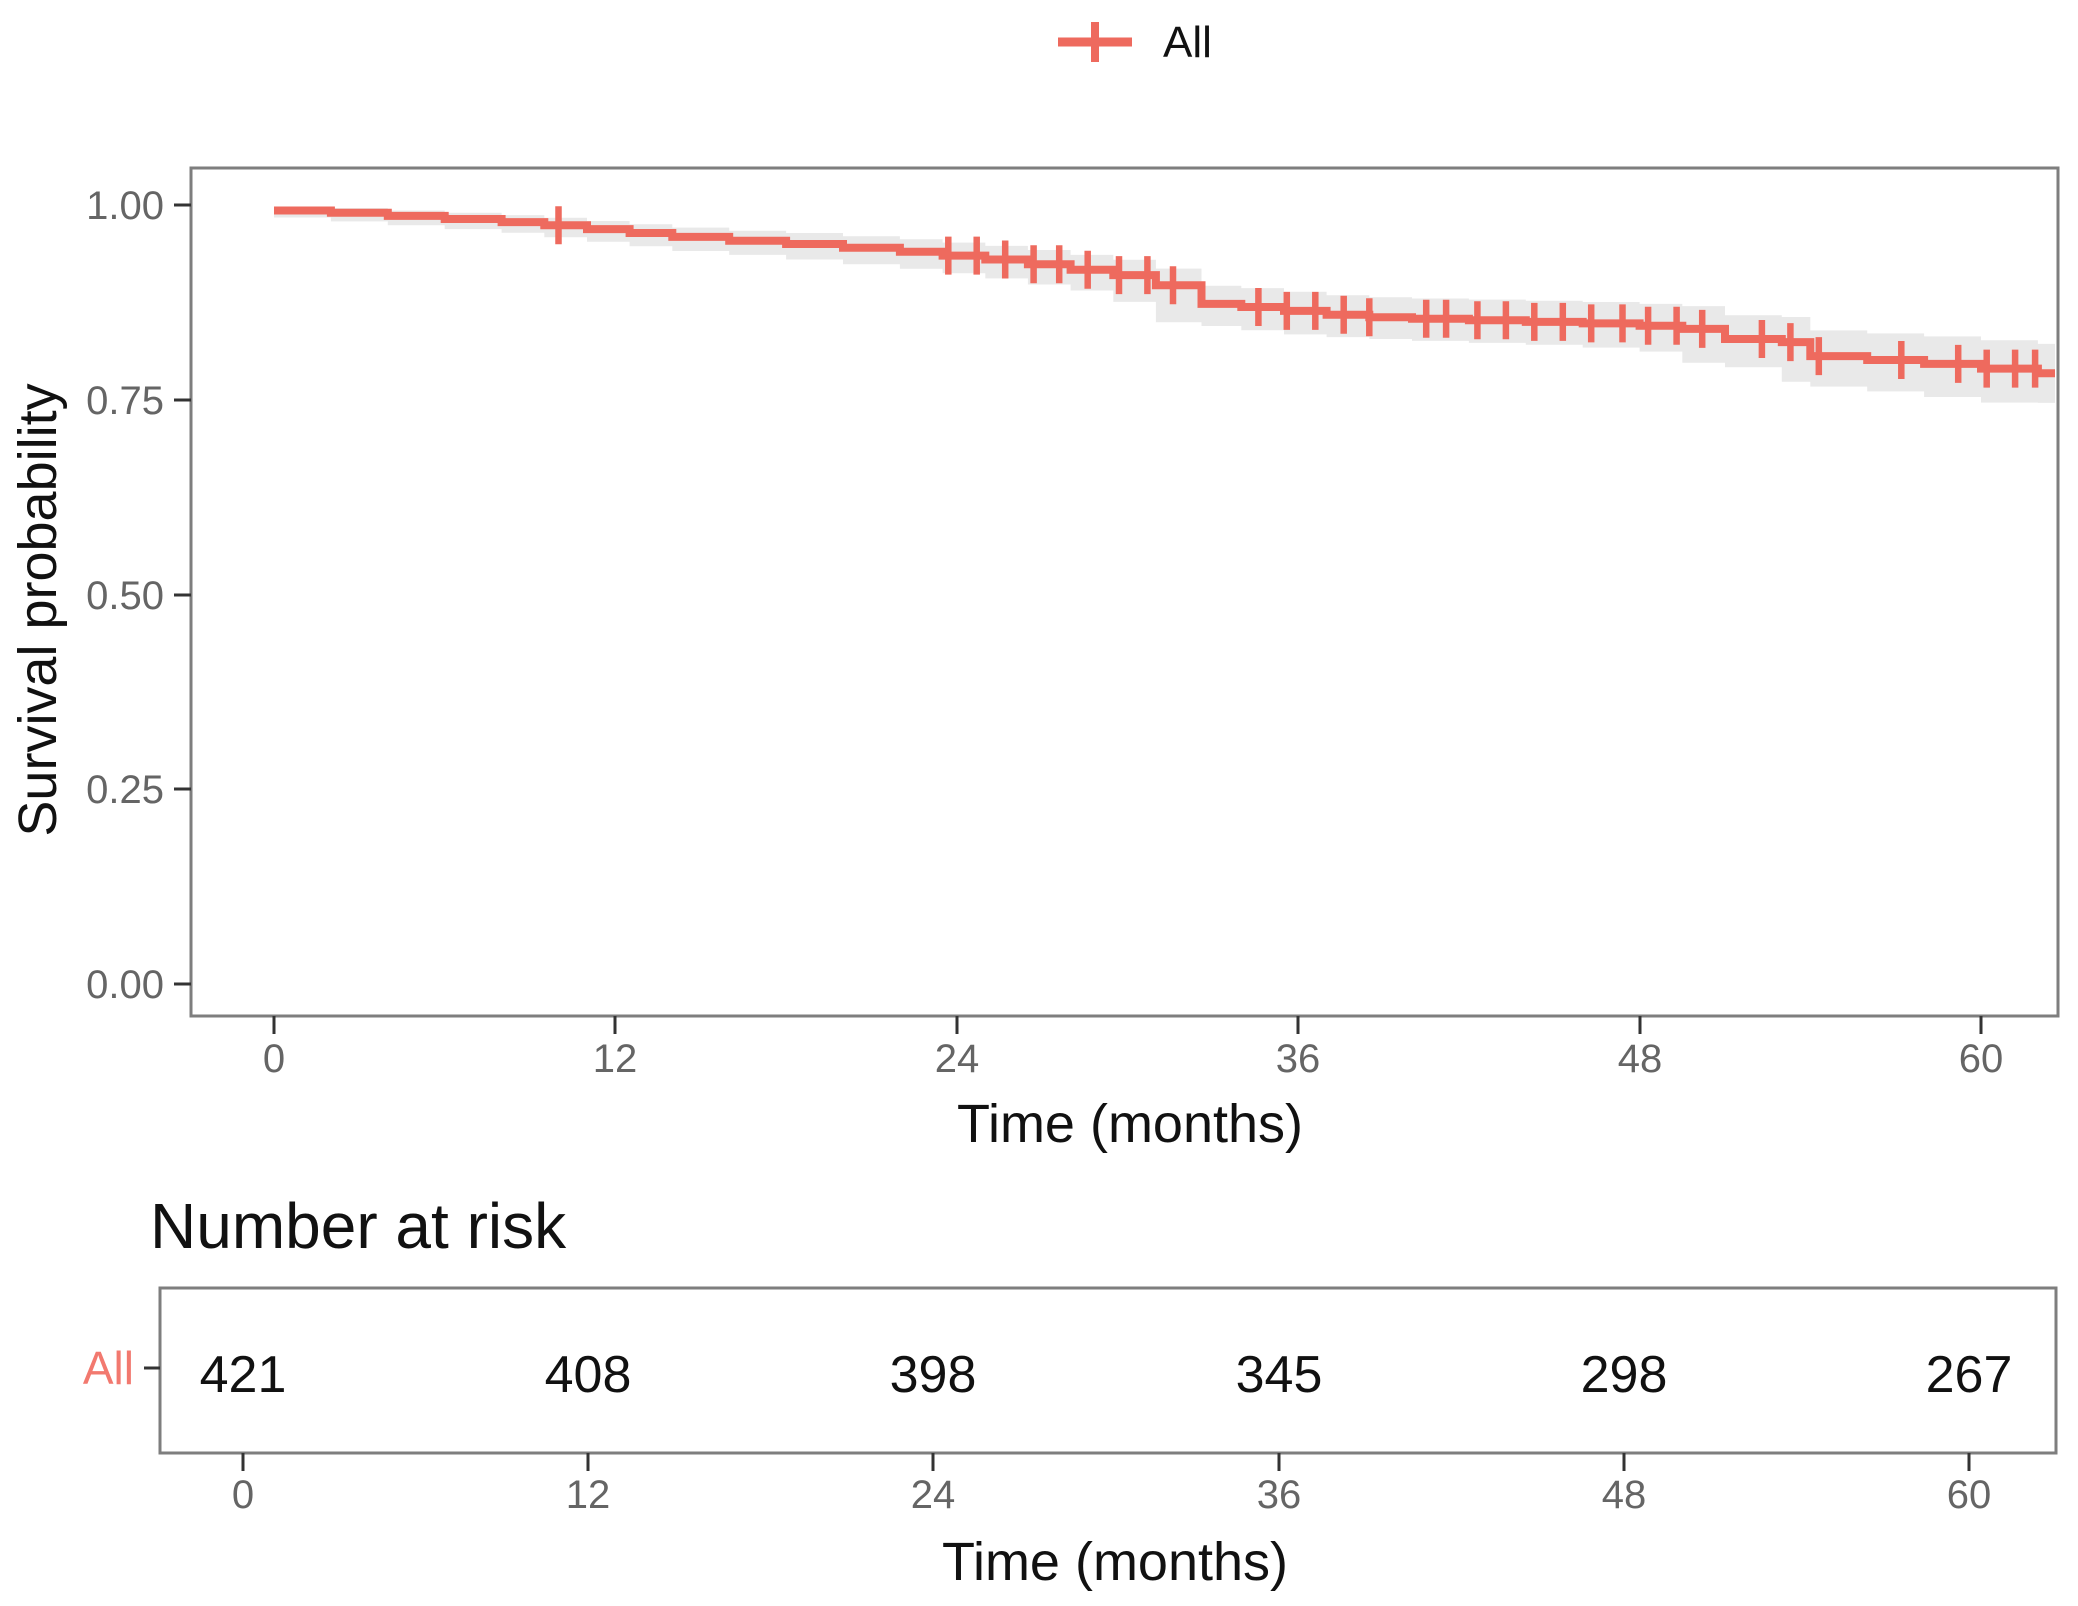 This screenshot has height=1606, width=2078. I want to click on x-tick-label-4: 48, so click(1640, 1059).